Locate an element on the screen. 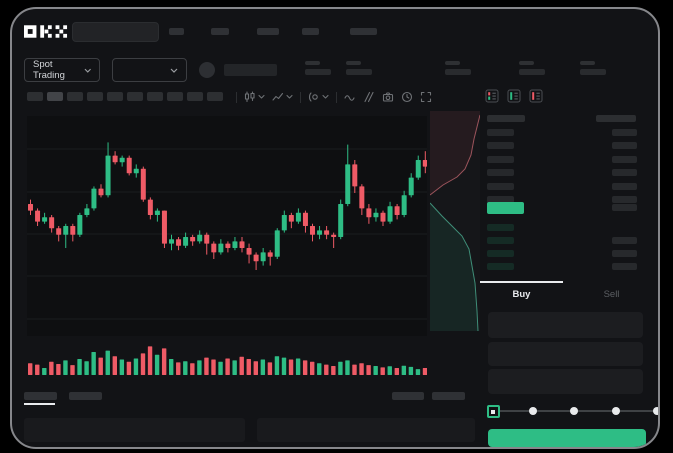  okx-logo-icon is located at coordinates (46, 31).